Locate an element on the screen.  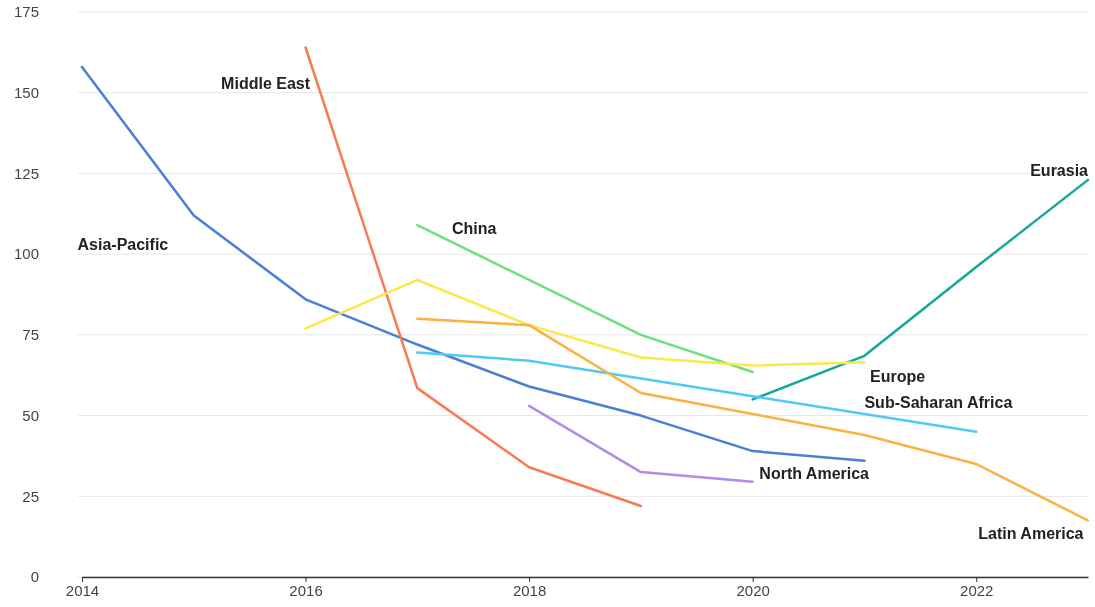
y-tick-label: 25 is located at coordinates (30, 496).